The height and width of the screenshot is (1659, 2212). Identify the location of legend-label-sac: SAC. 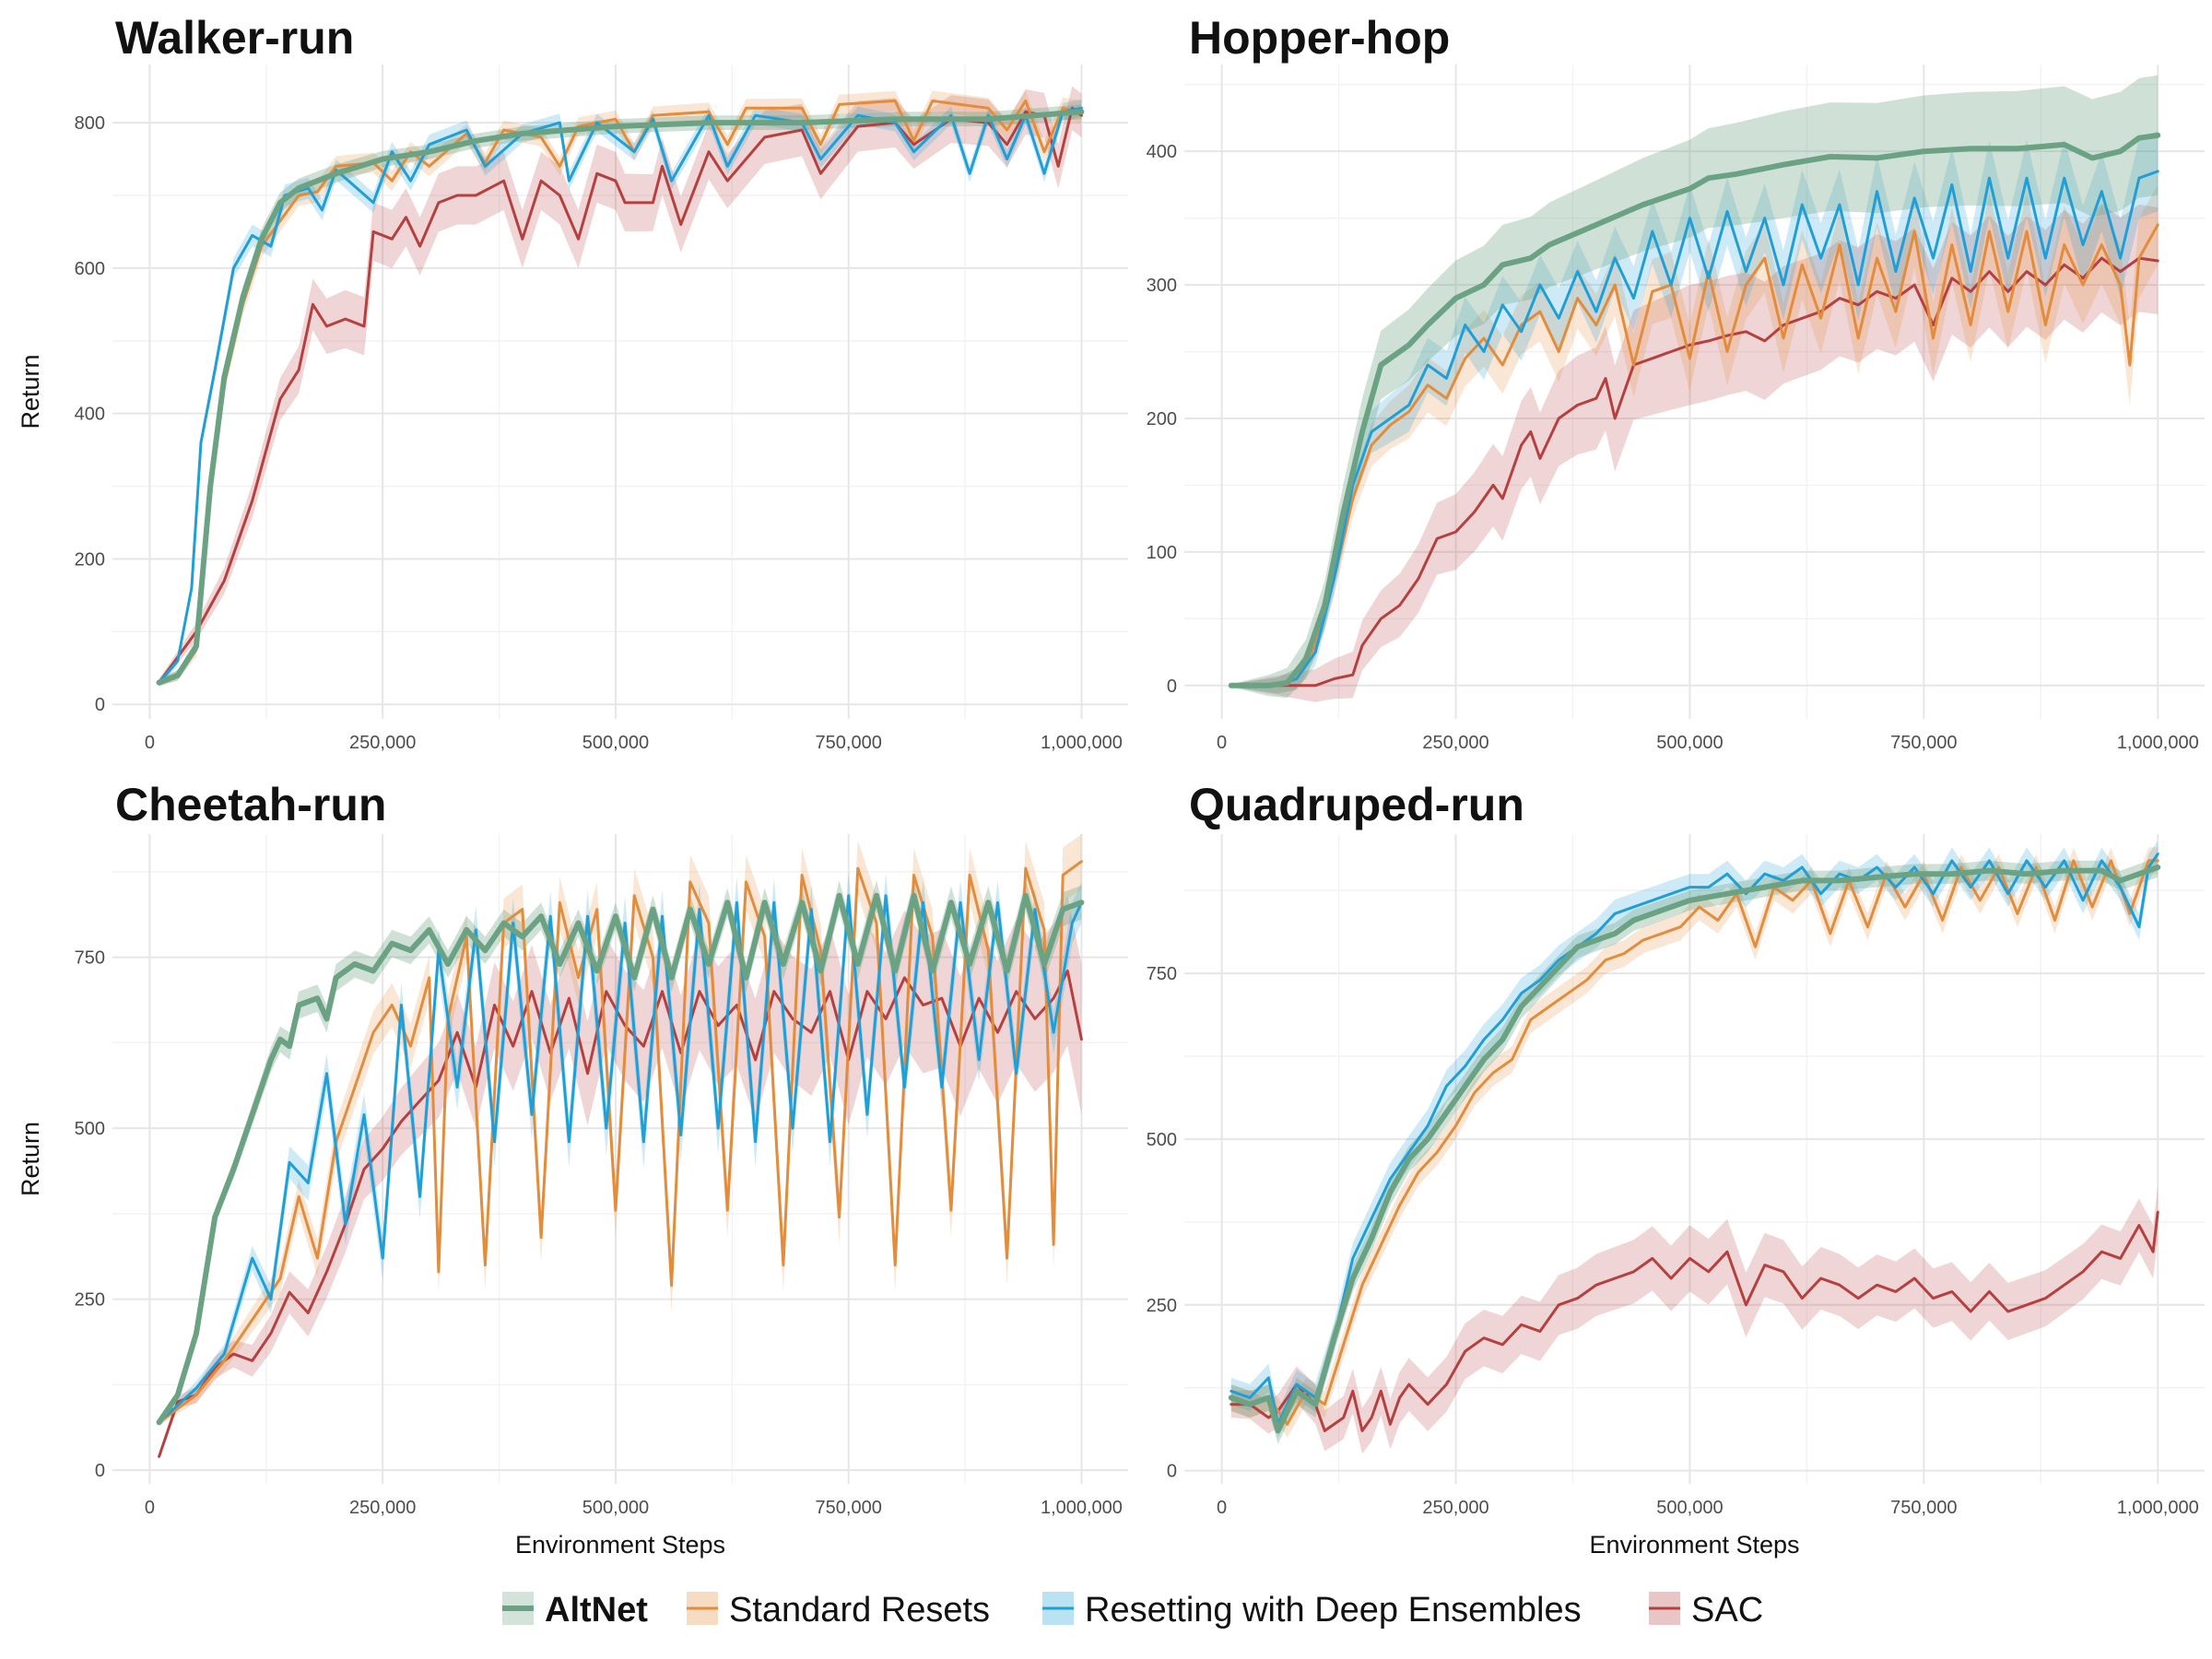
(1727, 1610).